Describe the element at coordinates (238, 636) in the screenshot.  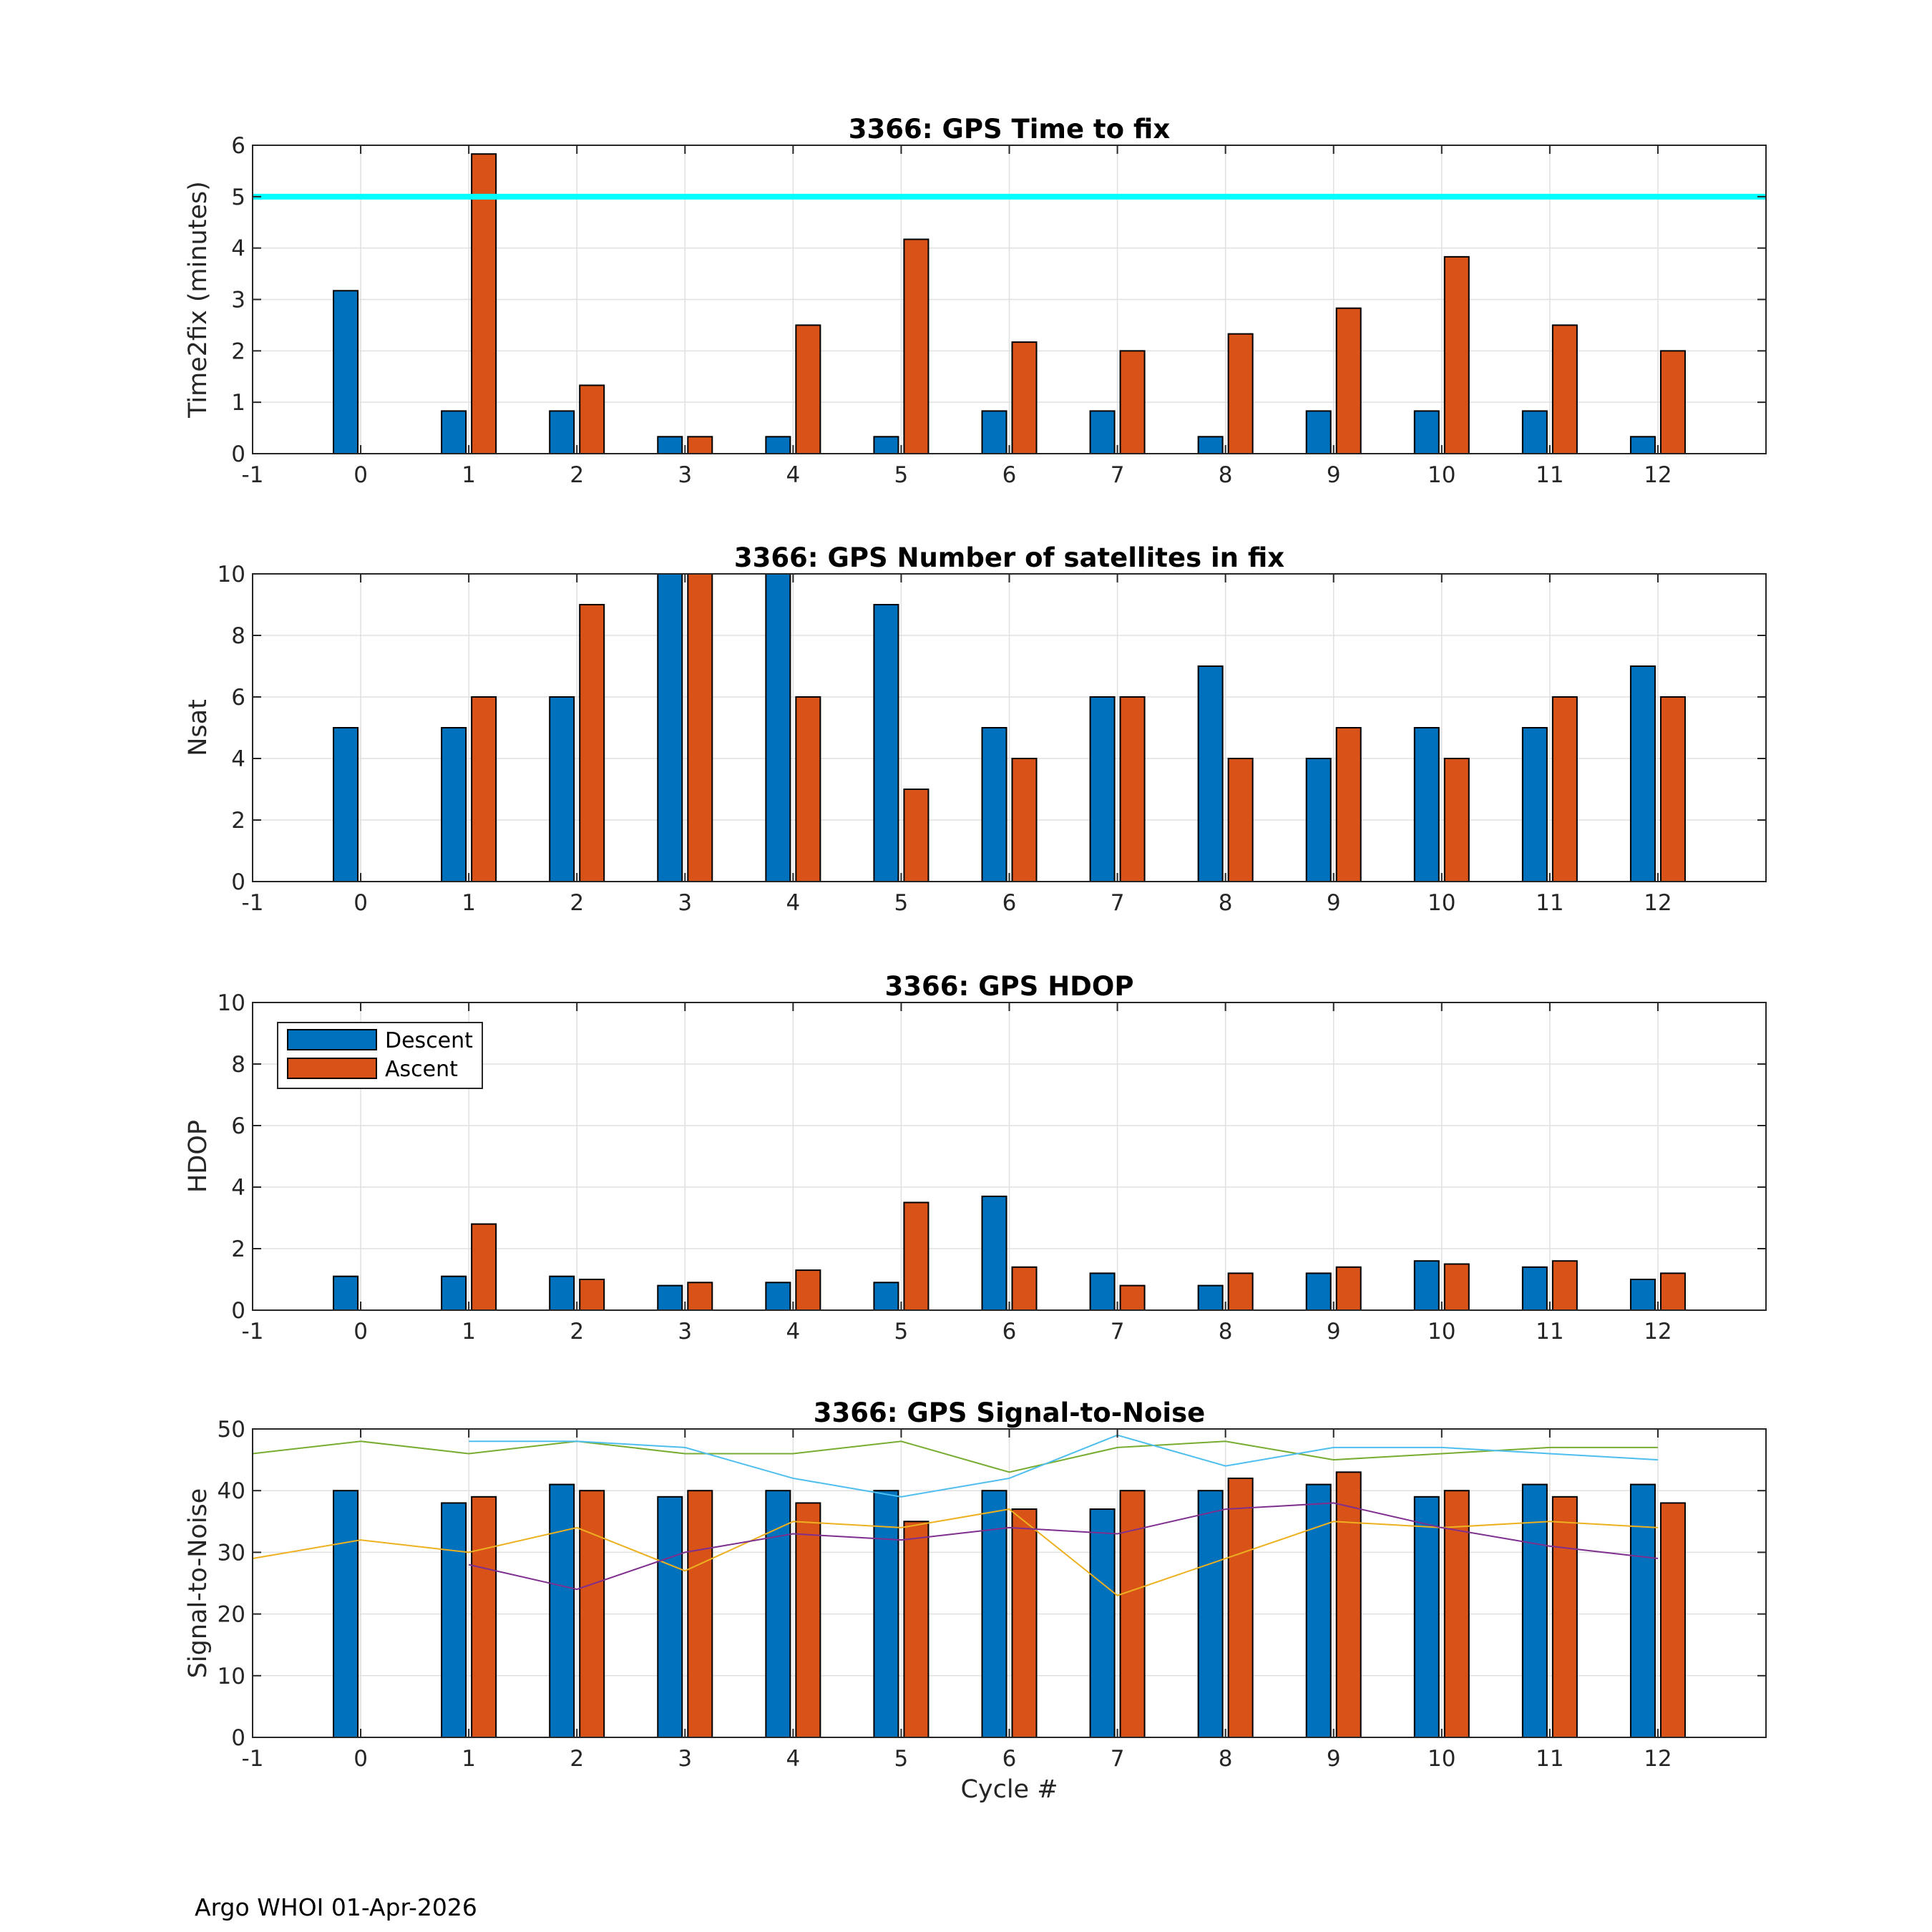
I see `y-tick-label: 8` at that location.